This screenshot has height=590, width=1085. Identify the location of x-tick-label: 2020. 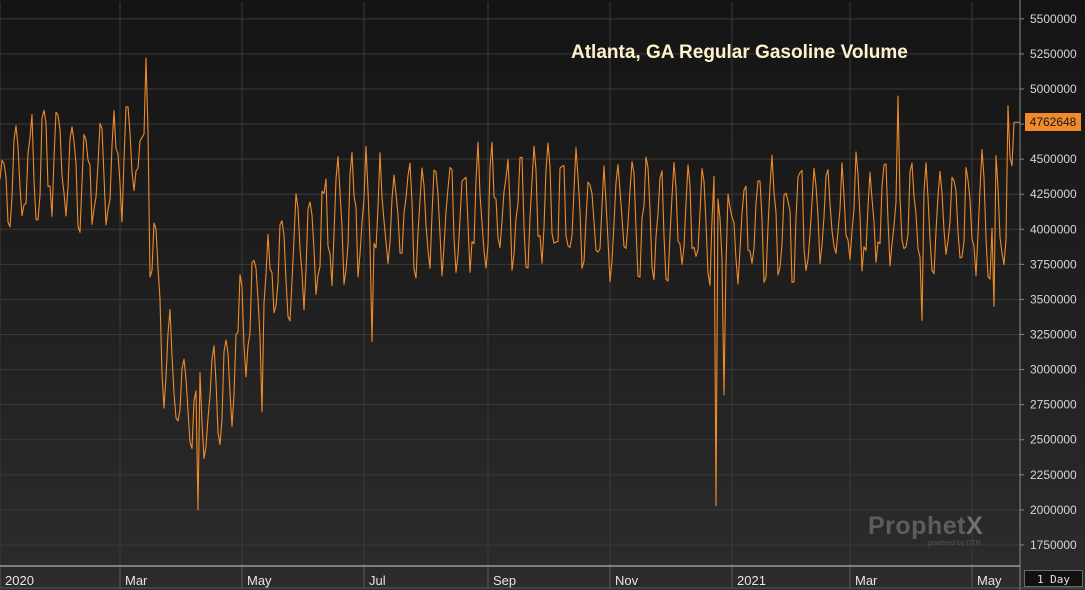
(19, 580).